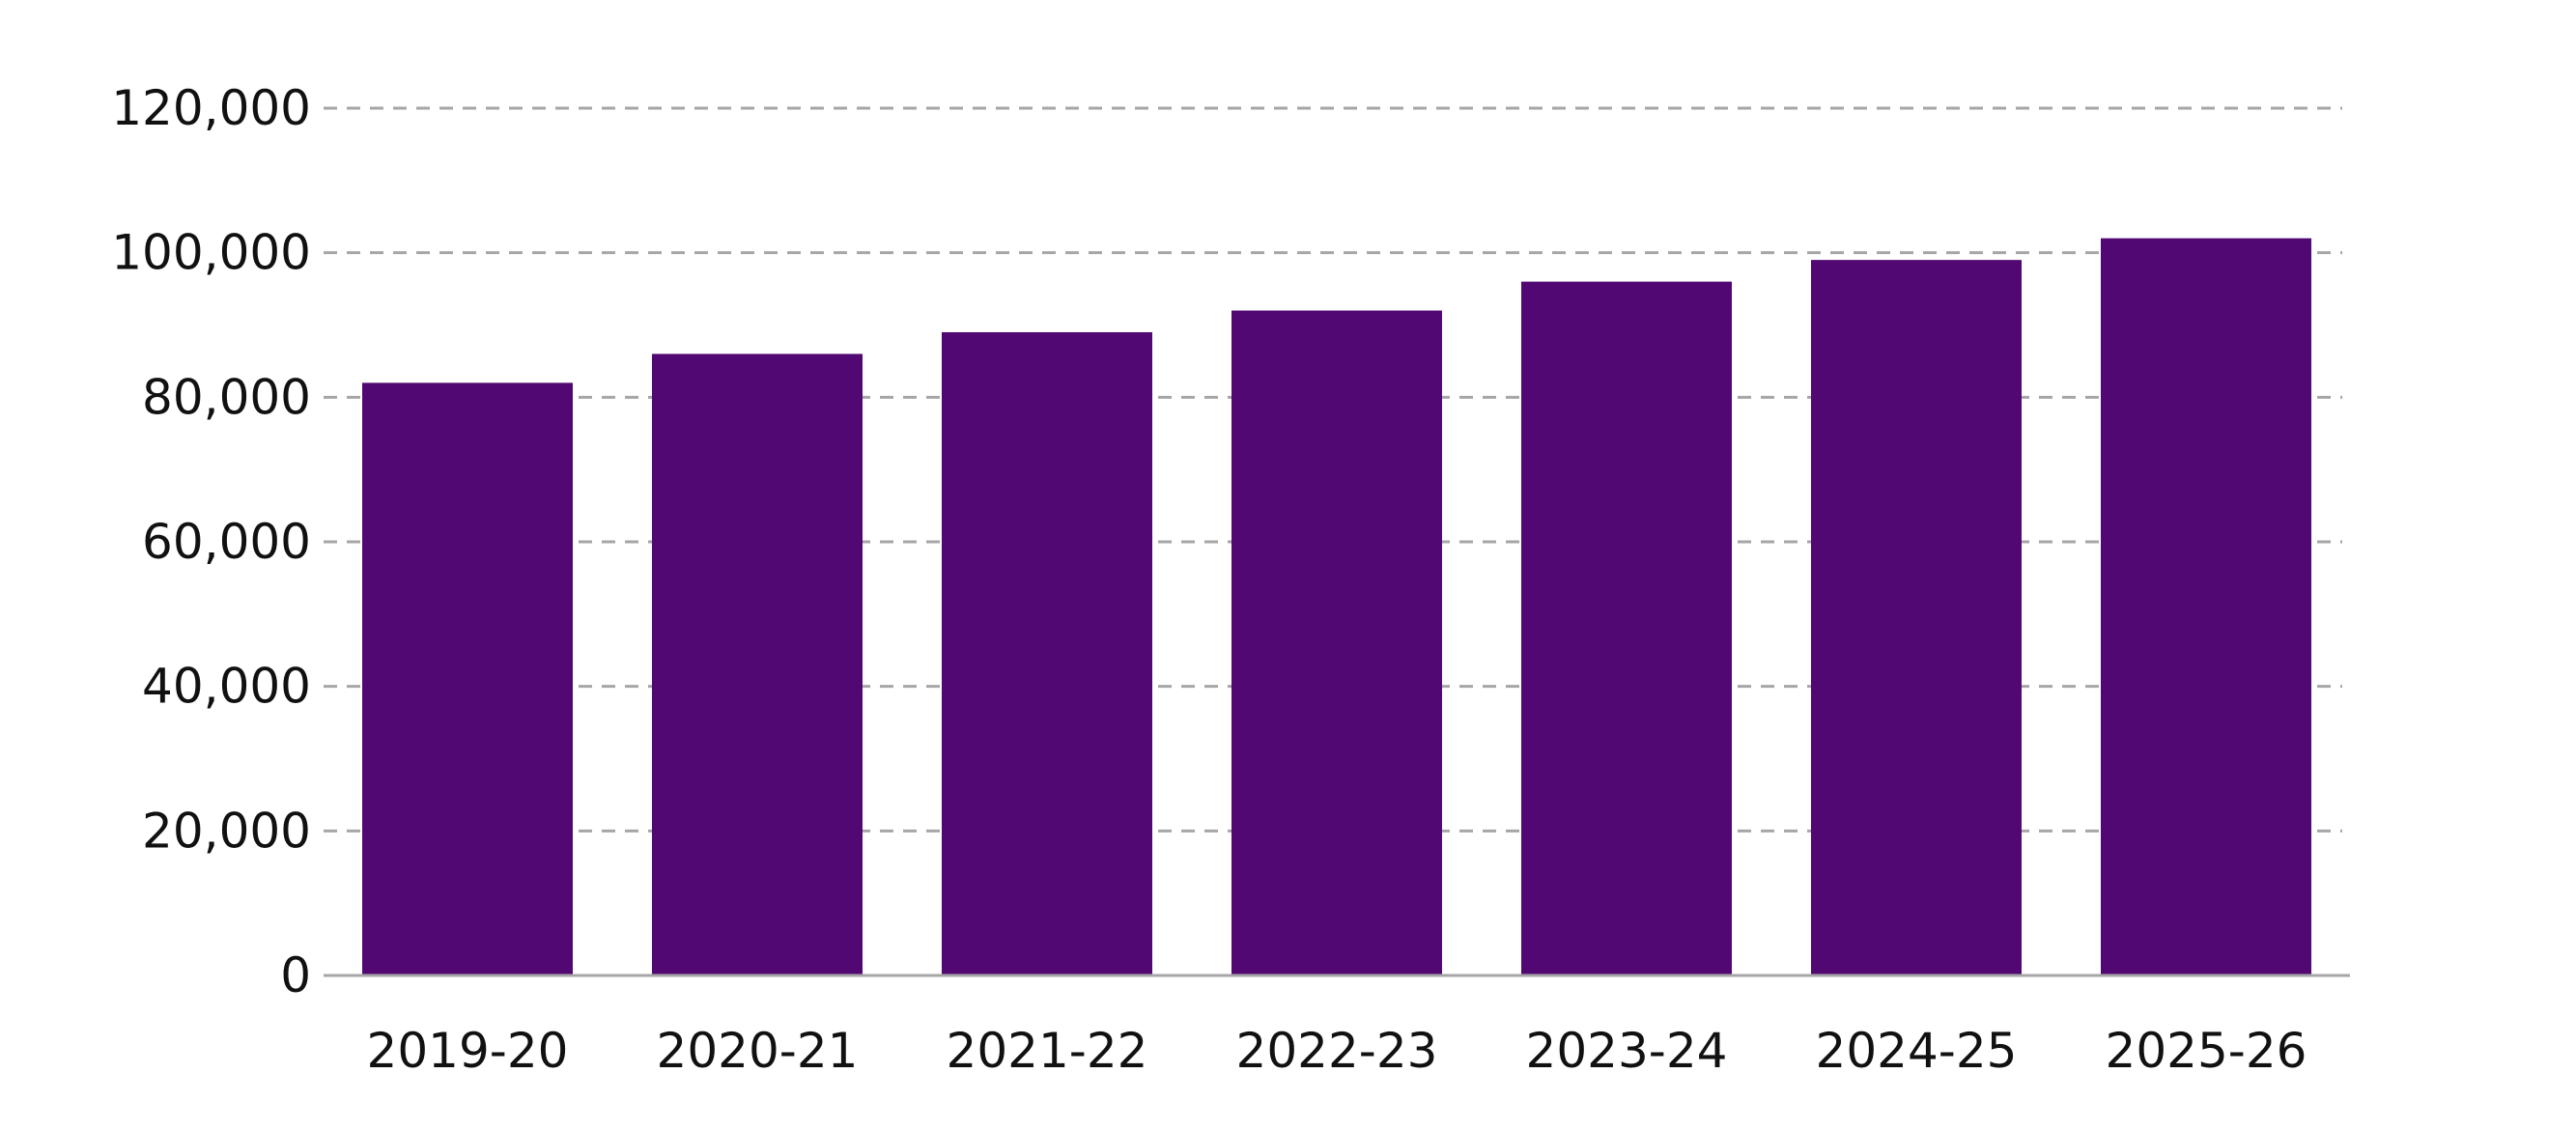 The height and width of the screenshot is (1130, 2576). Describe the element at coordinates (1627, 1051) in the screenshot. I see `x-tick-label: 2023-24` at that location.